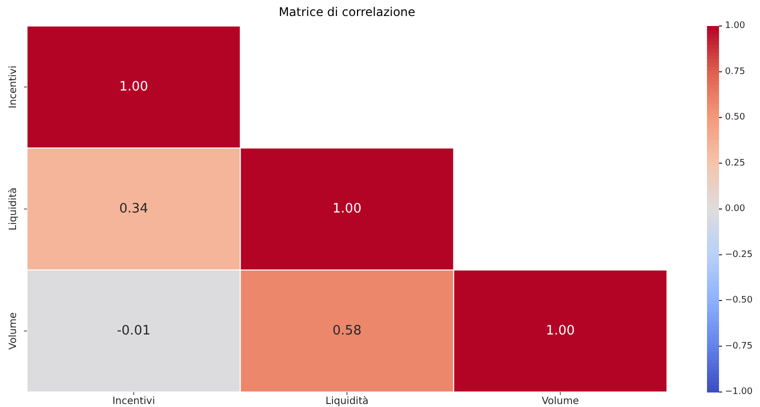  What do you see at coordinates (133, 209) in the screenshot?
I see `data-label: 0.34` at bounding box center [133, 209].